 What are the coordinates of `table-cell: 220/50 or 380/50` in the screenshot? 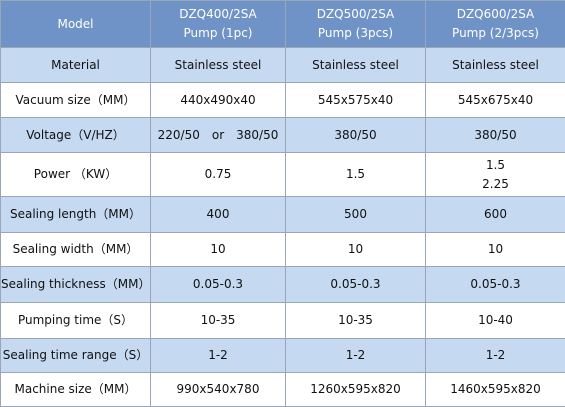 It's located at (218, 135).